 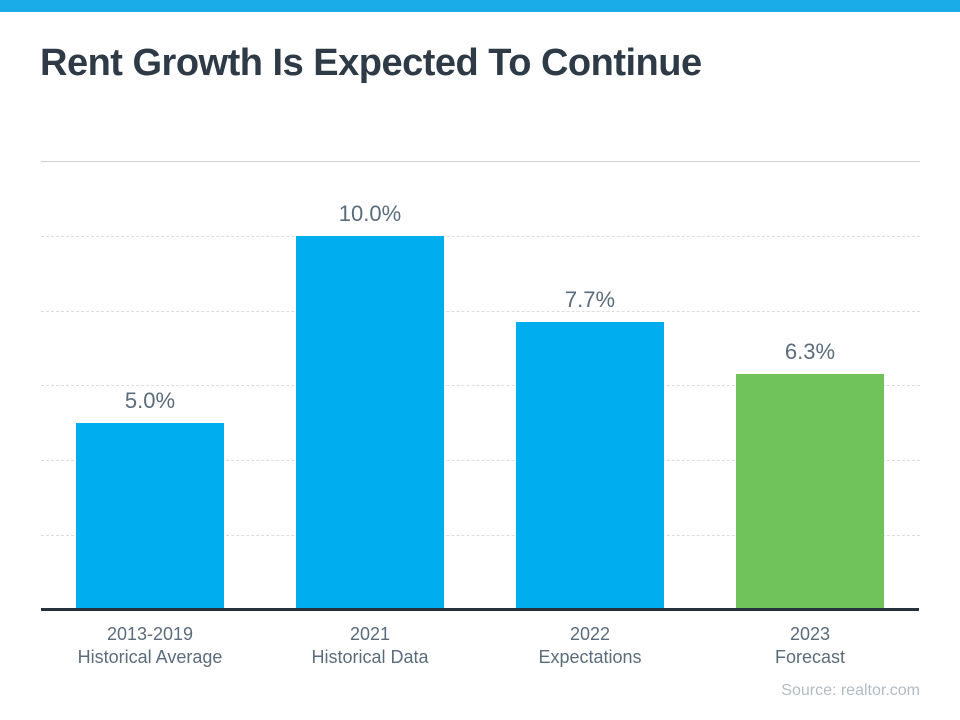 I want to click on bar-2021, so click(x=370, y=422).